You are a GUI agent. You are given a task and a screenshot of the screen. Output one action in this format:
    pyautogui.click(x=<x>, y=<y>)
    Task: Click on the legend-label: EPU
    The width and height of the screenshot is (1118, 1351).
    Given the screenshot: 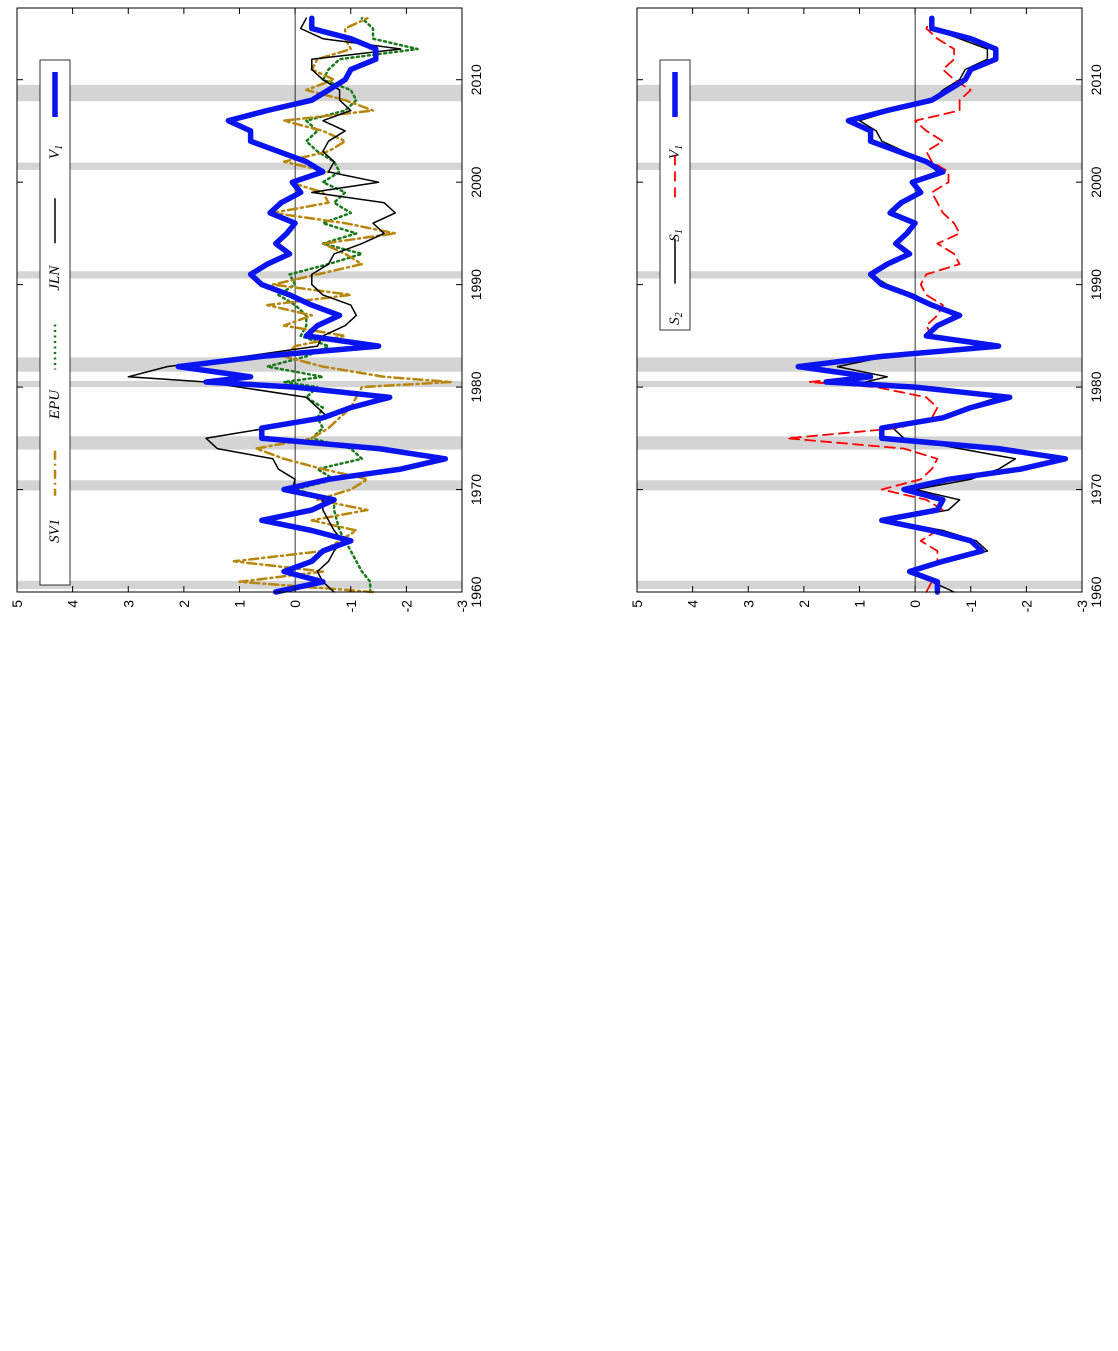 What is the action you would take?
    pyautogui.click(x=55, y=404)
    